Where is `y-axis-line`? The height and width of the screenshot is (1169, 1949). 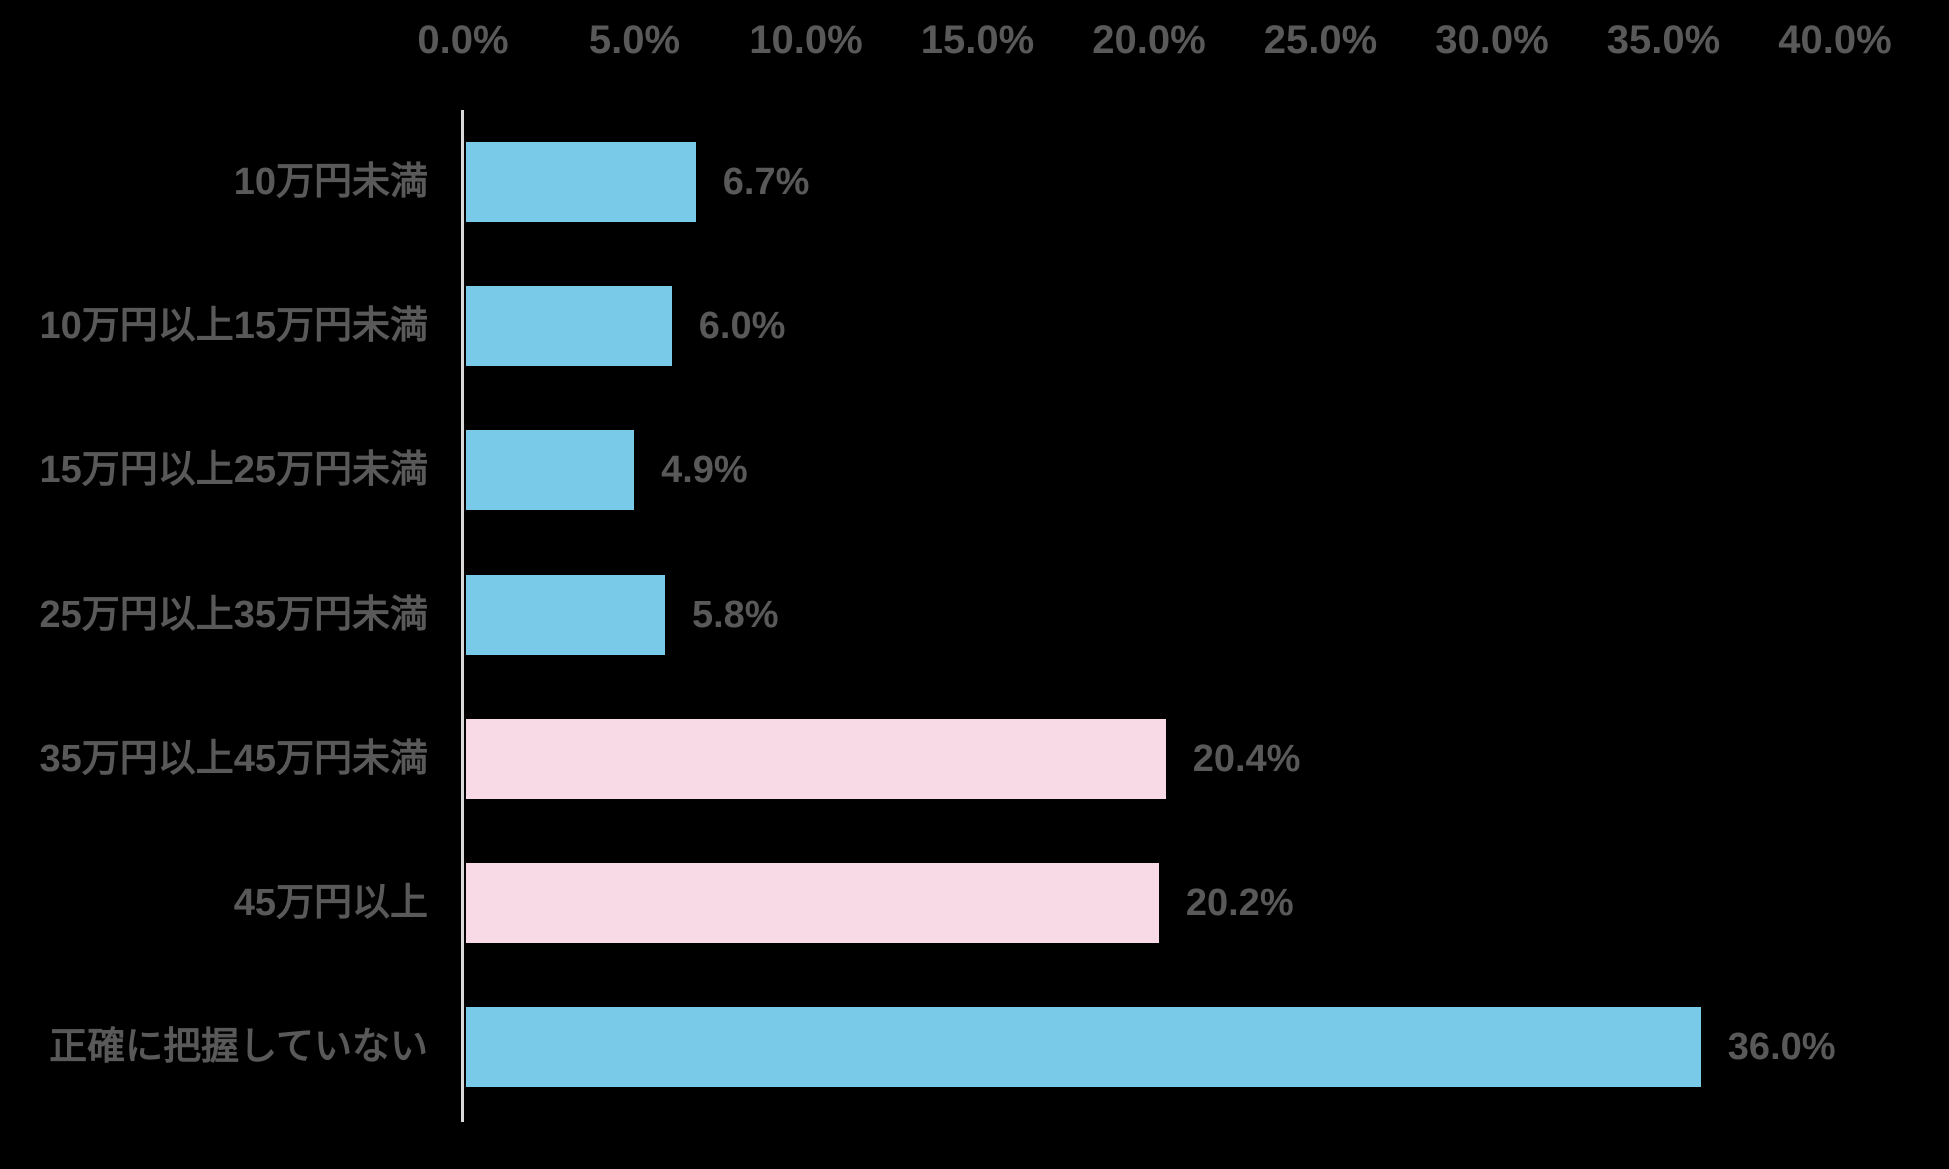
y-axis-line is located at coordinates (462, 616).